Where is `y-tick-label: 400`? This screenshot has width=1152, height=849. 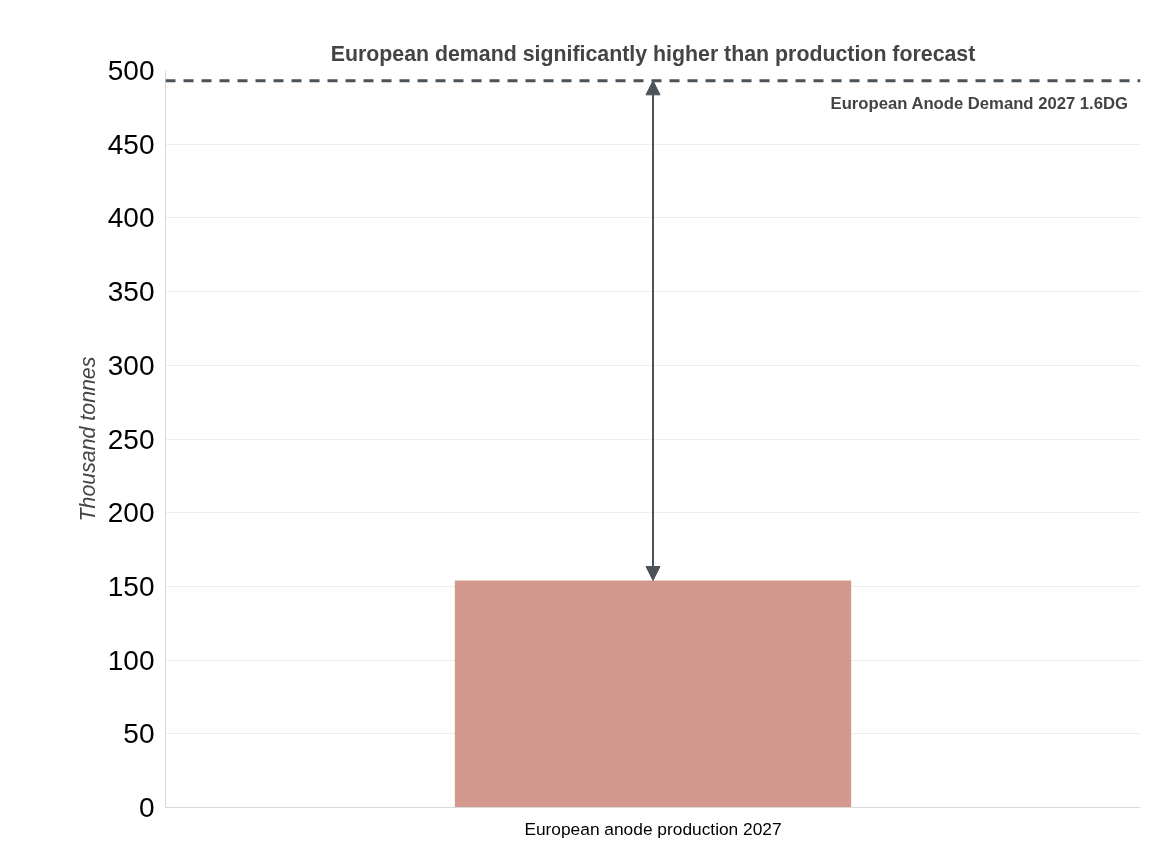 y-tick-label: 400 is located at coordinates (131, 218).